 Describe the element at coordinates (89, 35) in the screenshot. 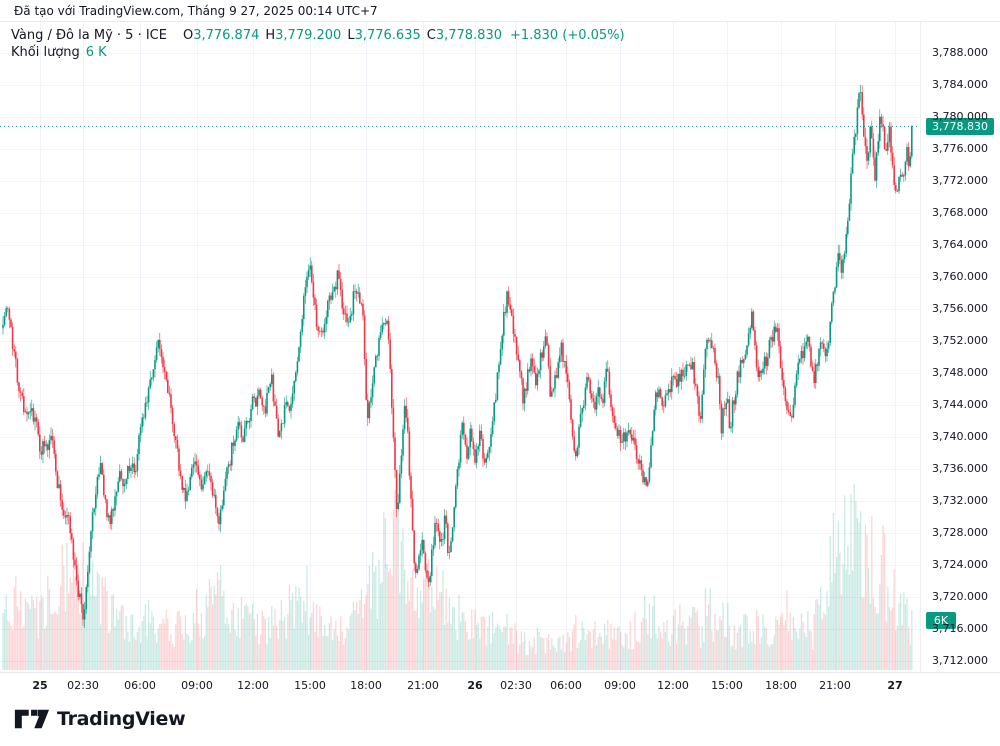

I see `symbol-title: Vàng / Đô la Mỹ · 5 · ICE` at that location.